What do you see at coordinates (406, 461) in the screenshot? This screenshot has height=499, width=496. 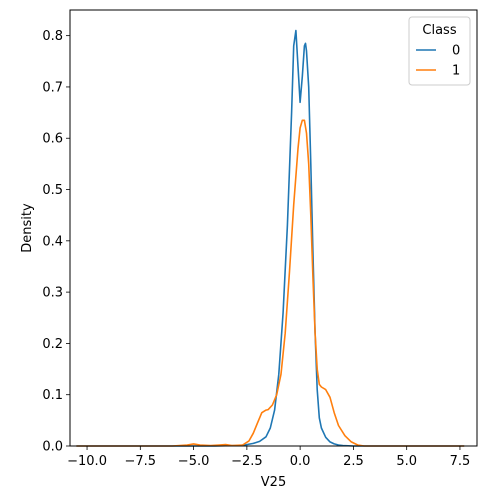 I see `x-tick-label: 5.0` at bounding box center [406, 461].